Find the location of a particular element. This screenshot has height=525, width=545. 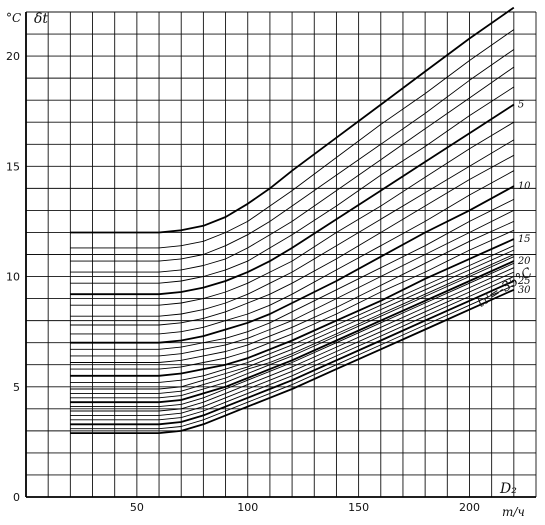

x-unit: m/ч is located at coordinates (513, 512).